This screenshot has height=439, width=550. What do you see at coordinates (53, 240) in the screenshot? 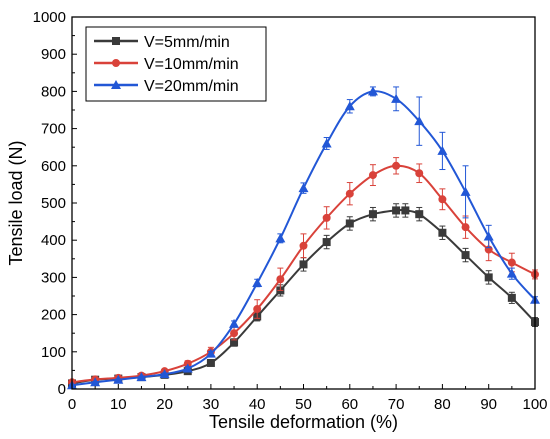
I see `y-tick-label: 400` at bounding box center [53, 240].